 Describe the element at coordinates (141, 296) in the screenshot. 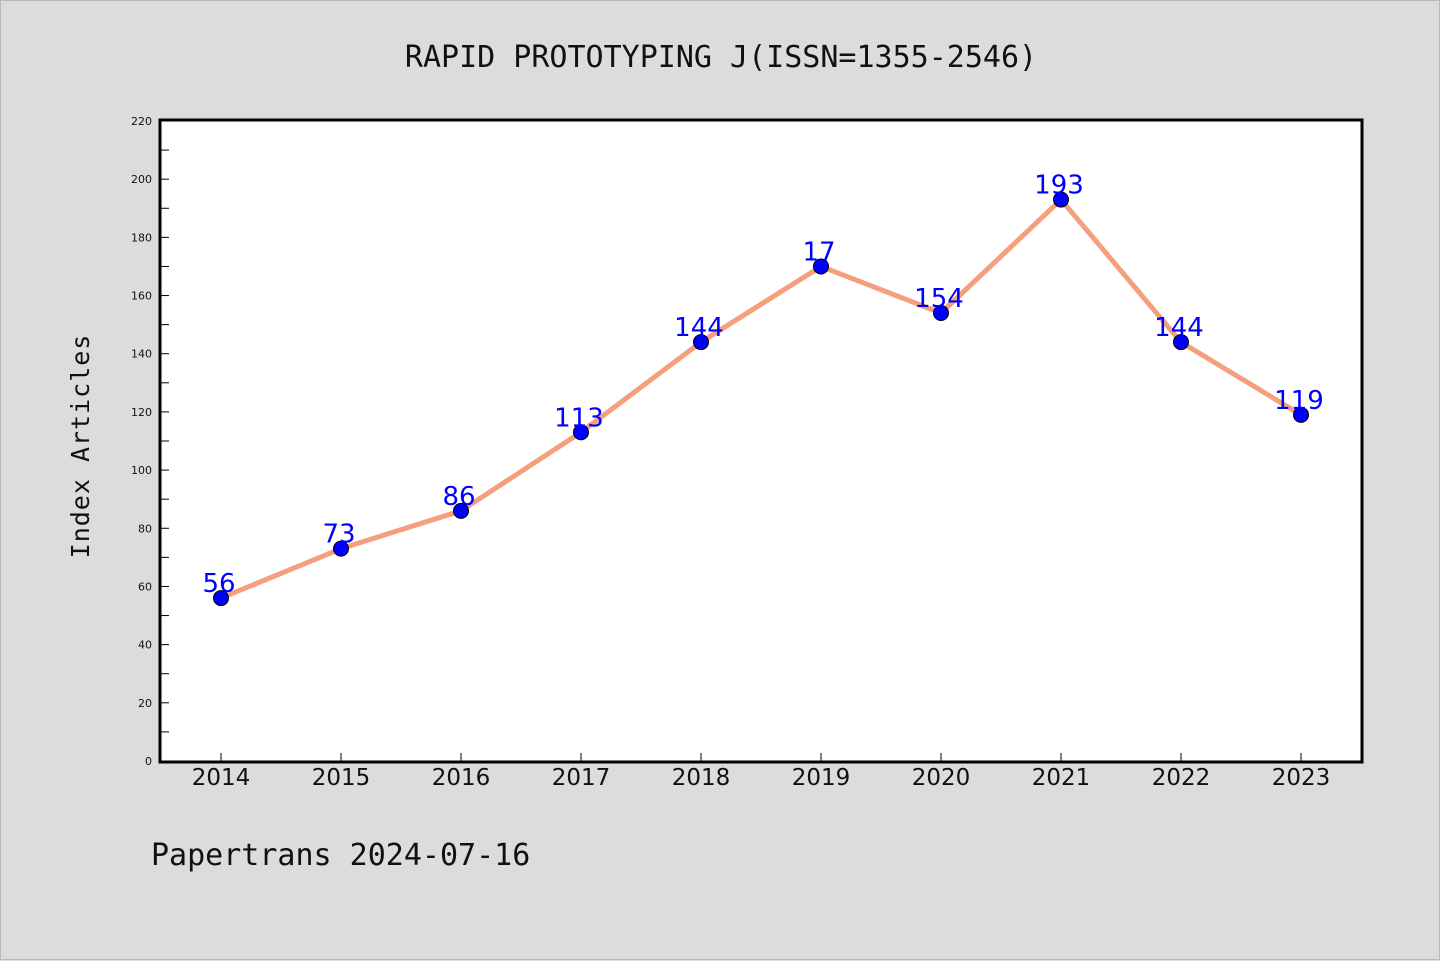

I see `y-tick-label: 160` at that location.